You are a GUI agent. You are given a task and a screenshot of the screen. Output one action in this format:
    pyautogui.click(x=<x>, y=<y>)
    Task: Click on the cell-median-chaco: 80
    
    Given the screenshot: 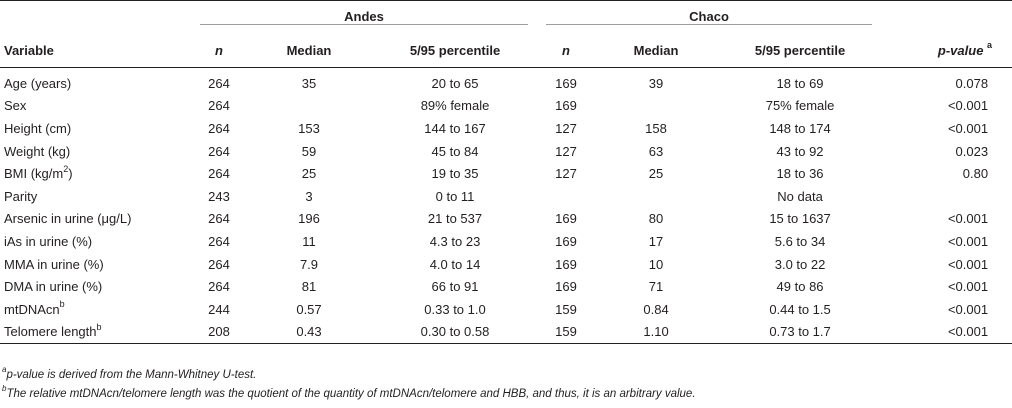 What is the action you would take?
    pyautogui.click(x=656, y=219)
    